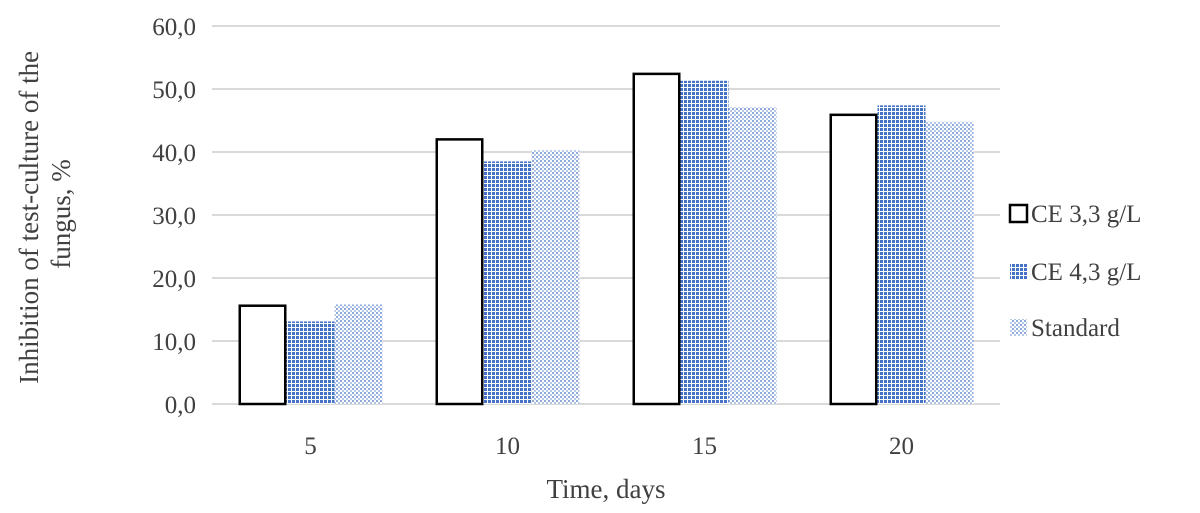 This screenshot has width=1200, height=513. Describe the element at coordinates (704, 446) in the screenshot. I see `x-tick-label: 15` at that location.